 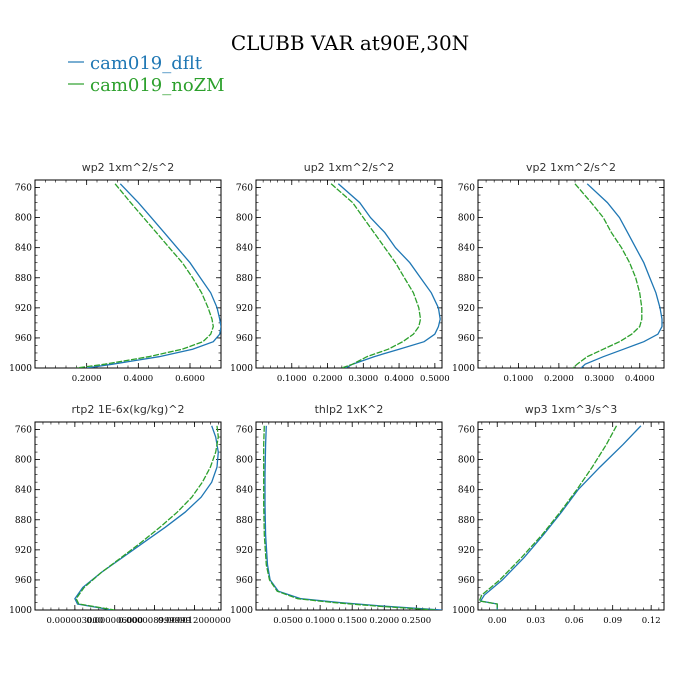 I want to click on x-tick-label: 0.000003000, so click(x=74, y=621).